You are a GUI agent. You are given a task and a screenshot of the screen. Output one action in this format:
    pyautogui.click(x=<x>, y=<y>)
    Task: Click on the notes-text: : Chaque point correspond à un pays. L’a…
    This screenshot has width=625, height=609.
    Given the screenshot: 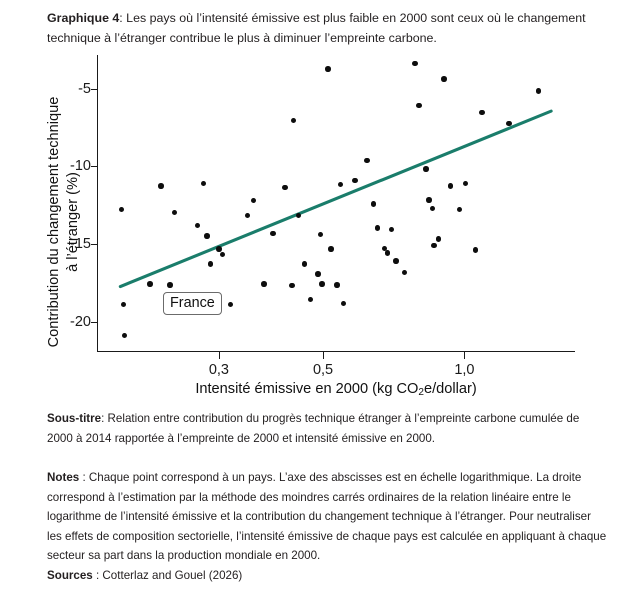 What is the action you would take?
    pyautogui.click(x=327, y=516)
    